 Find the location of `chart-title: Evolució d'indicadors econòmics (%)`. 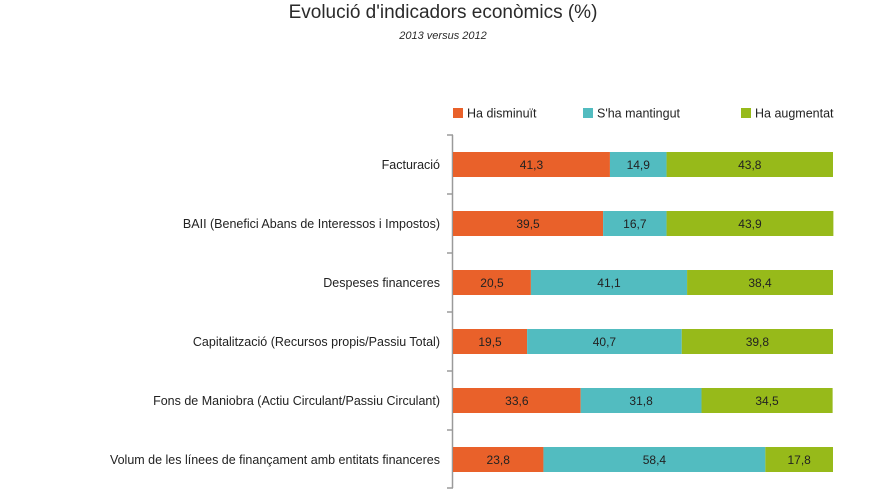

chart-title: Evolució d'indicadors econòmics (%) is located at coordinates (443, 12).